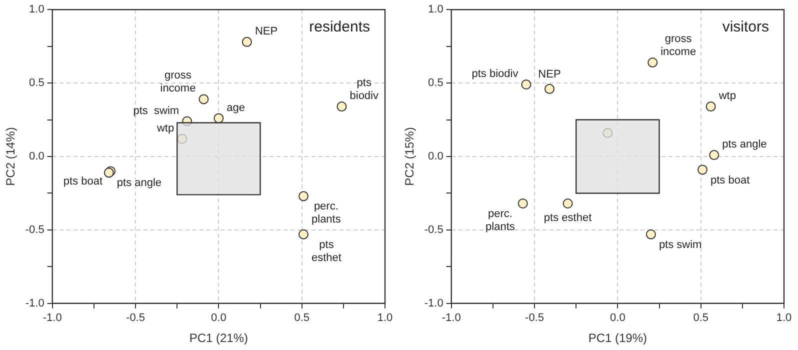 The height and width of the screenshot is (350, 798). I want to click on y-axis-title: PC2 (15%), so click(409, 156).